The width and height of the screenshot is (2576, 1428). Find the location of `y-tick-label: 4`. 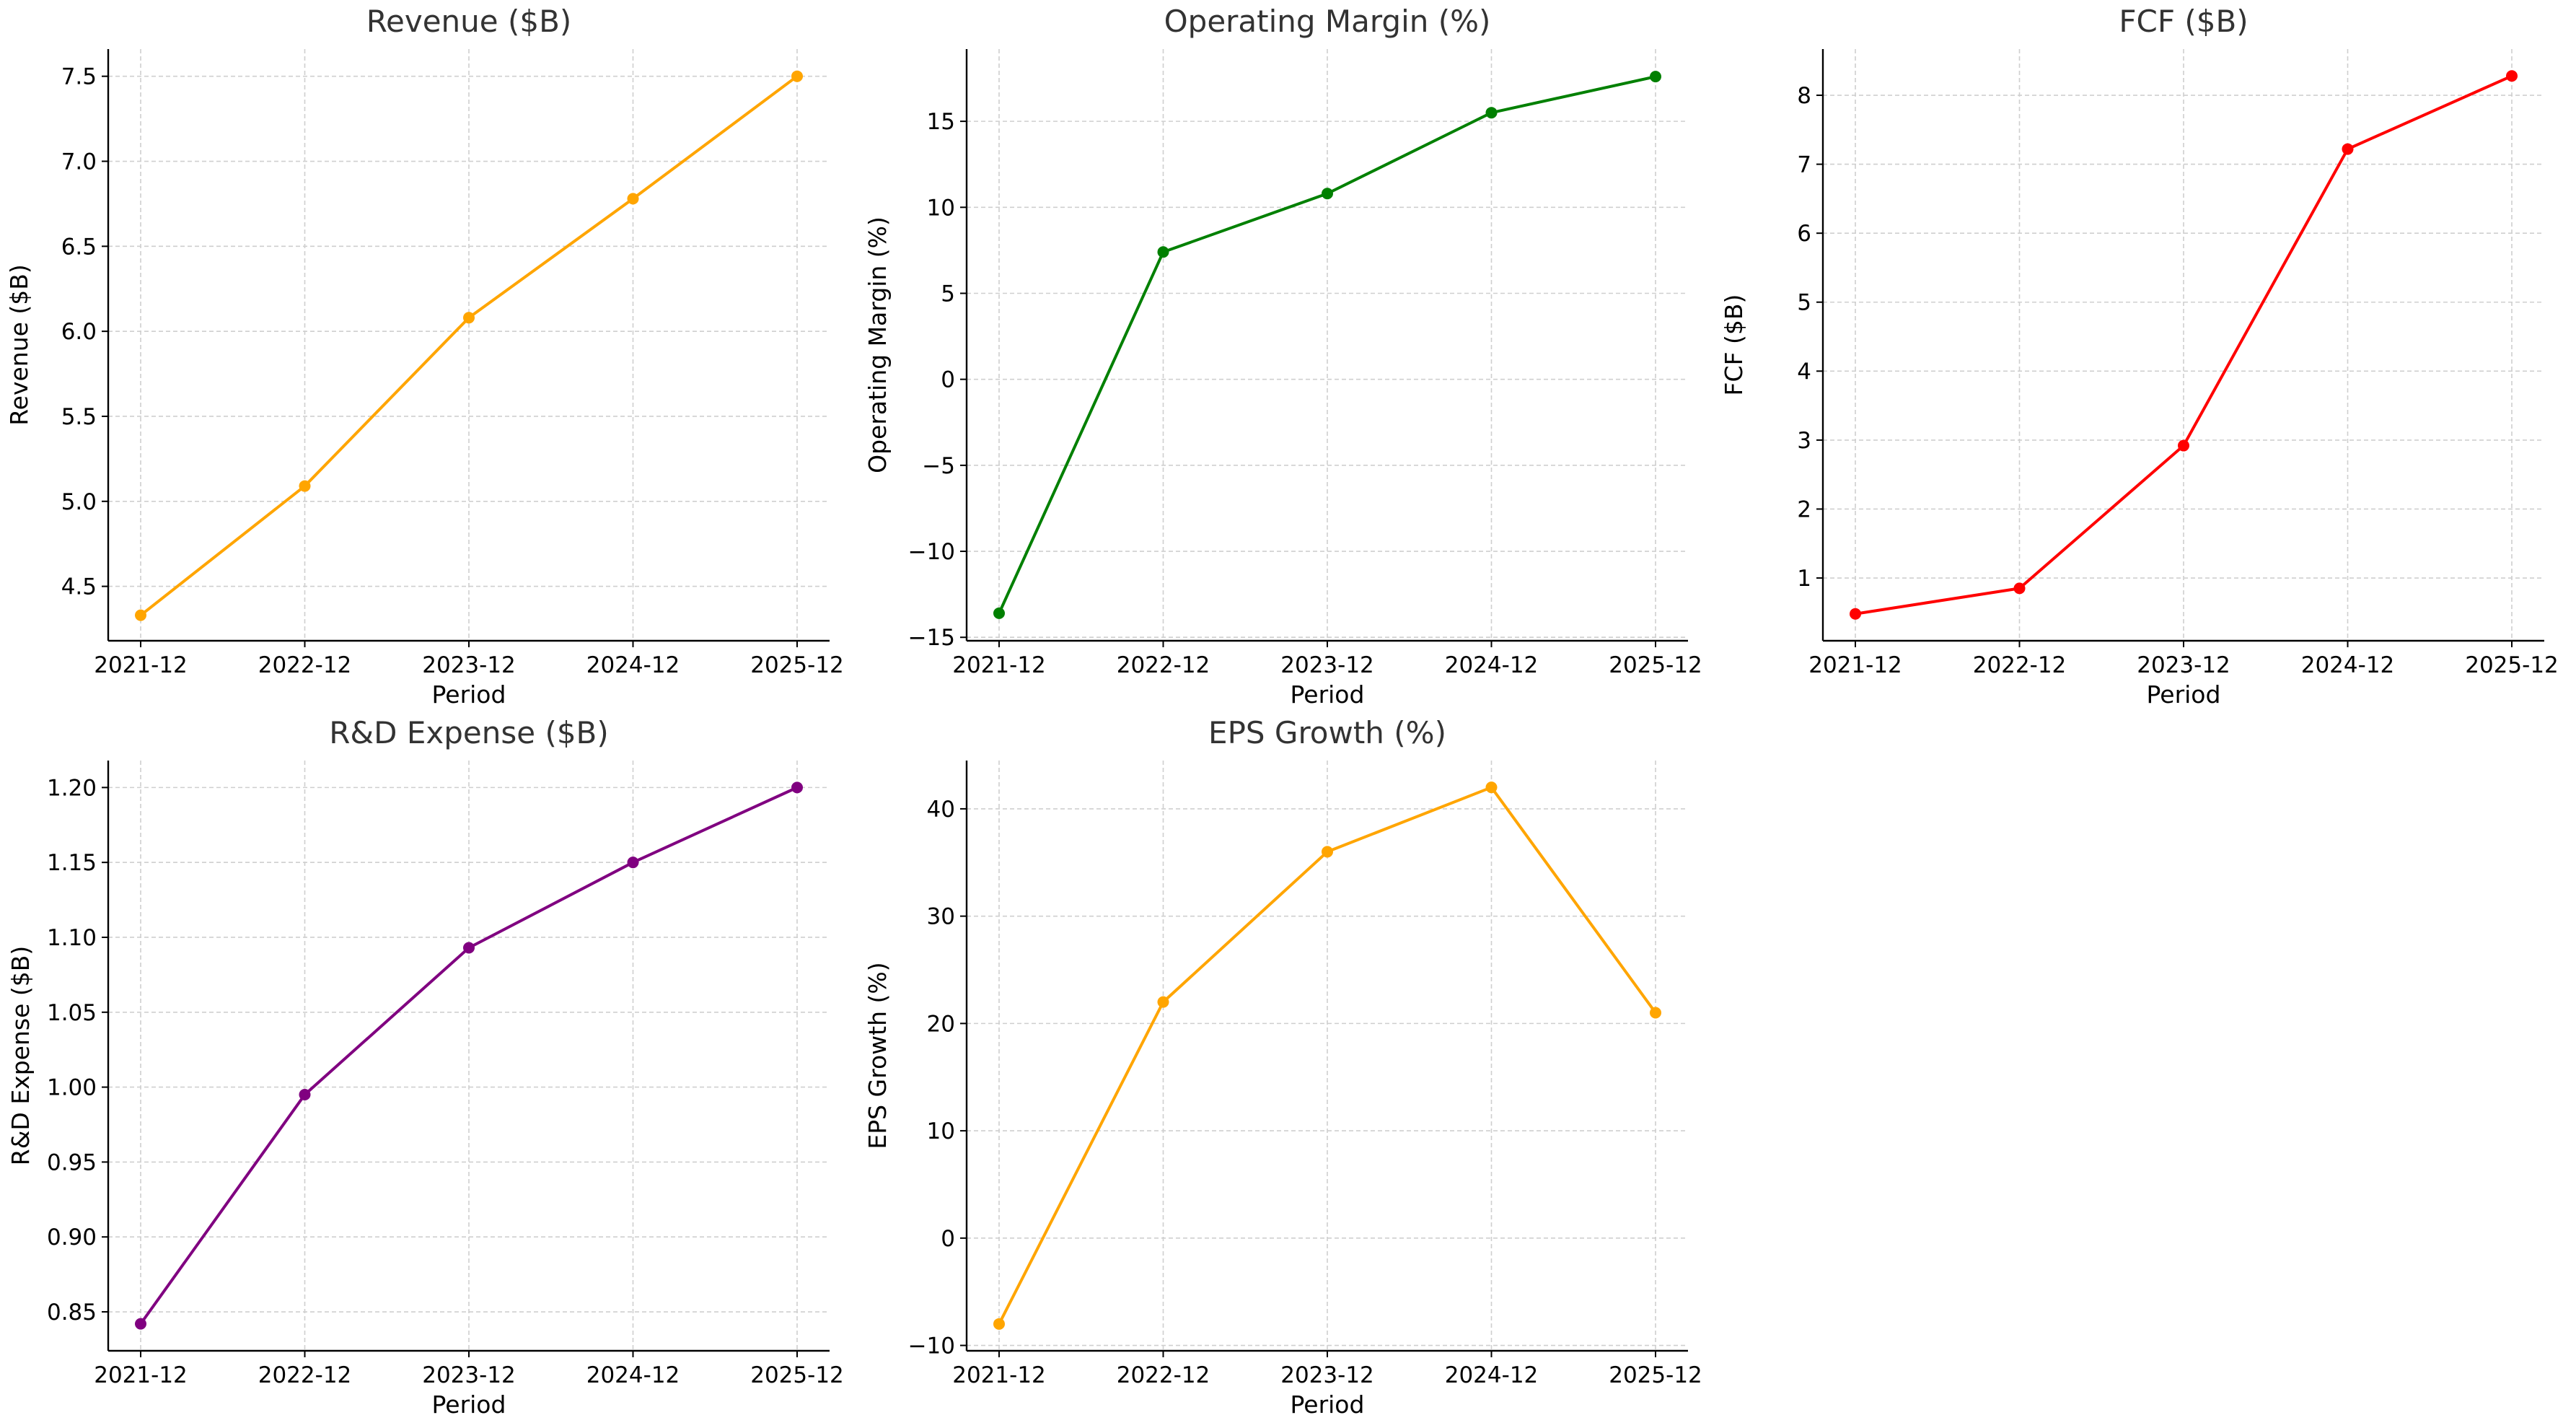

y-tick-label: 4 is located at coordinates (1804, 372).